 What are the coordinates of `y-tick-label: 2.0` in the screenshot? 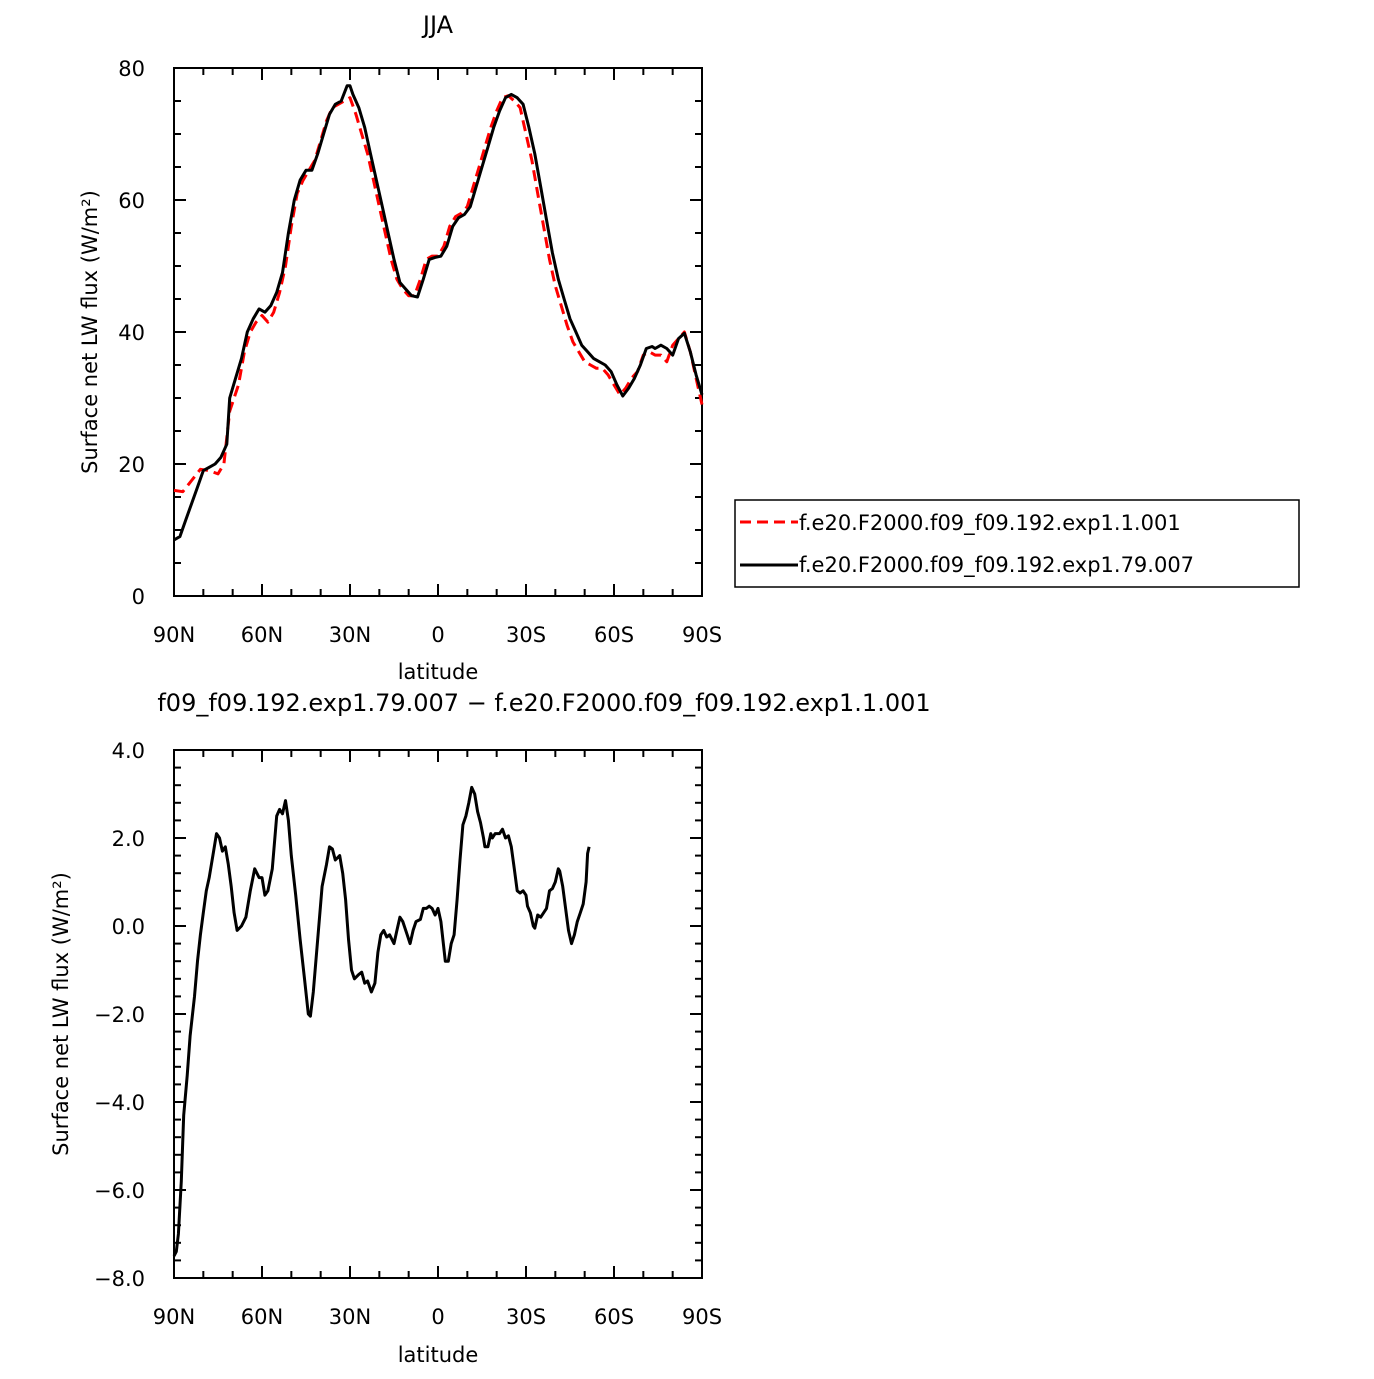 It's located at (128, 839).